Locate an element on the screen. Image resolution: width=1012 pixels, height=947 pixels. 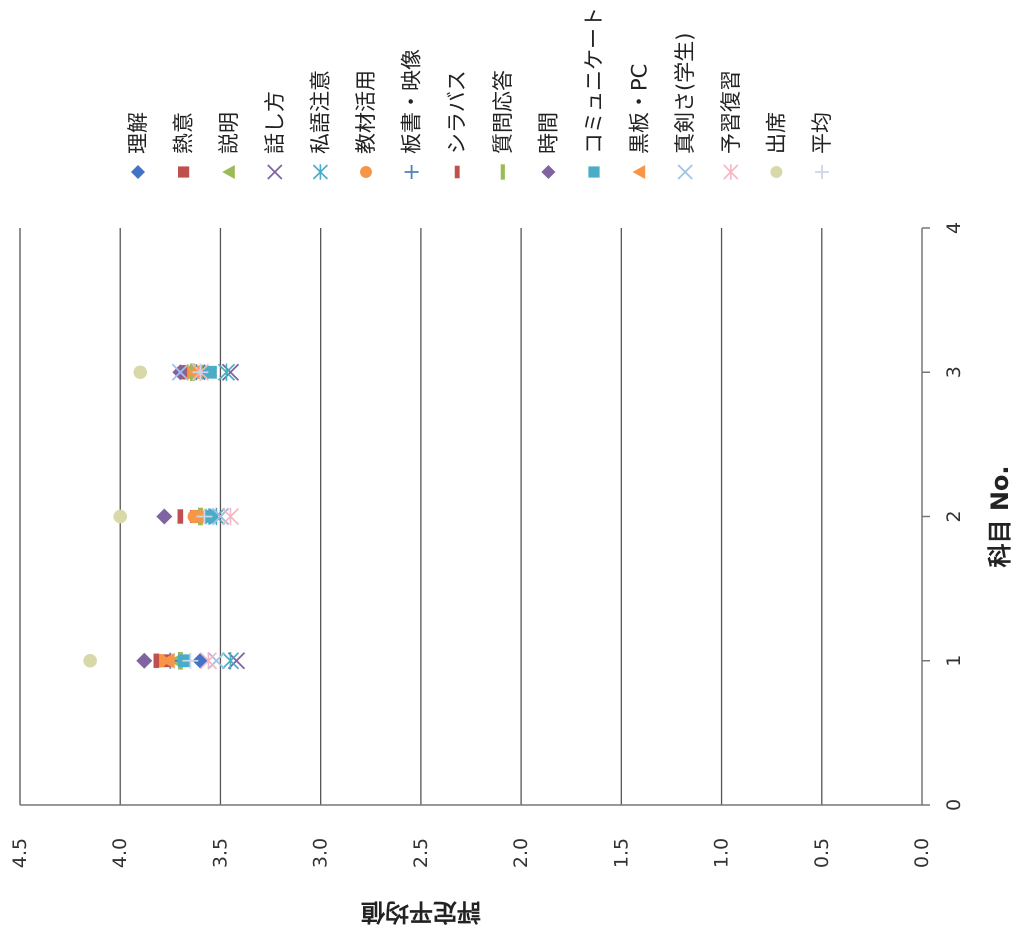
x-tick-label: 4 is located at coordinates (954, 228).